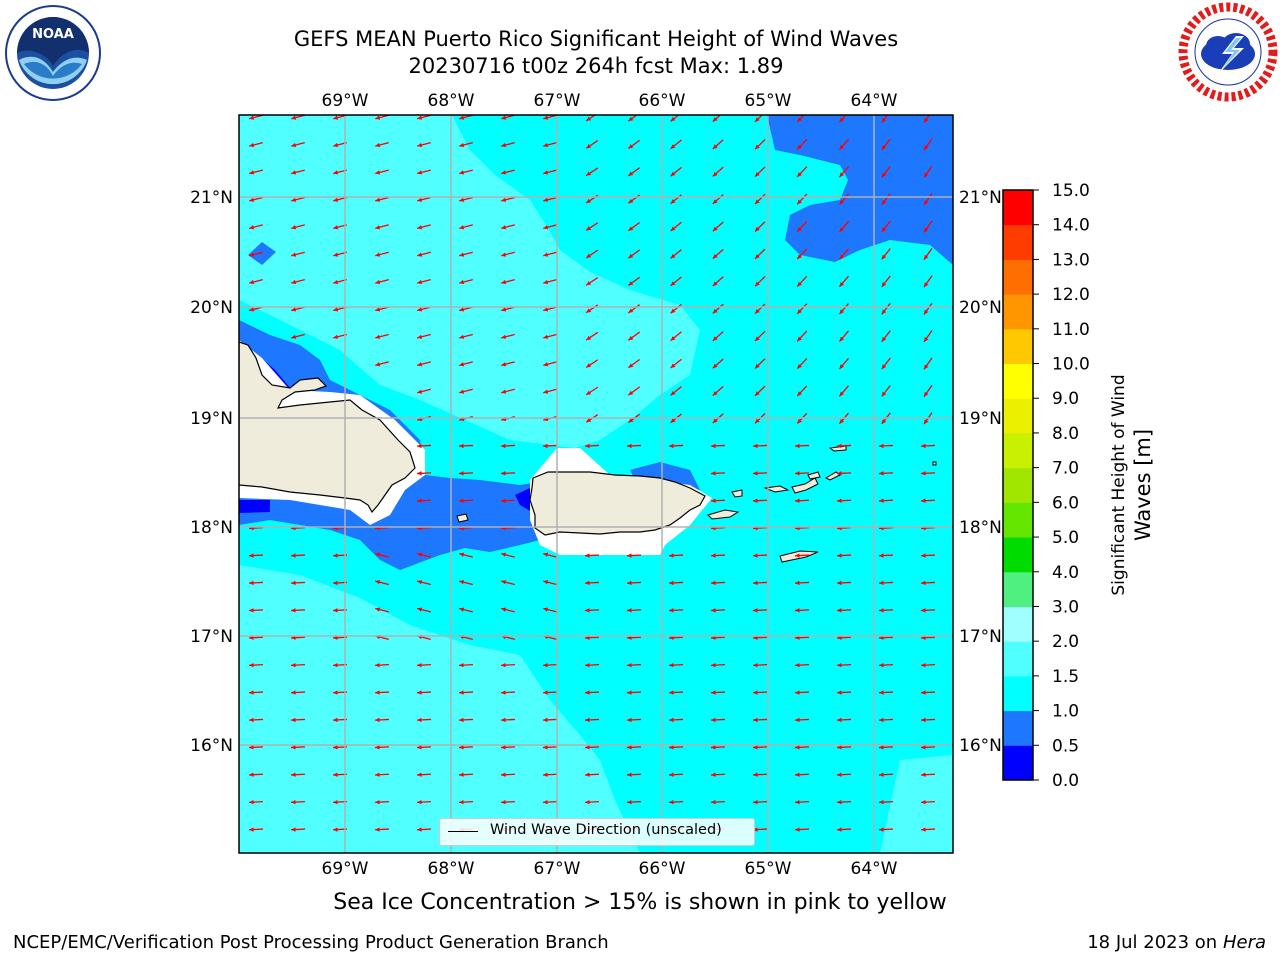 The image size is (1280, 960). What do you see at coordinates (1119, 484) in the screenshot?
I see `colorbar-label-line1: Significant Height of Wind` at bounding box center [1119, 484].